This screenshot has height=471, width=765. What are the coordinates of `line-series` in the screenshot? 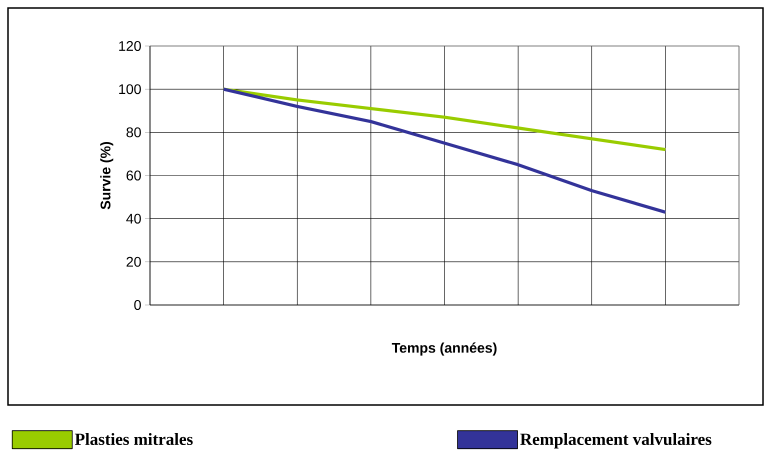 It's located at (444, 120).